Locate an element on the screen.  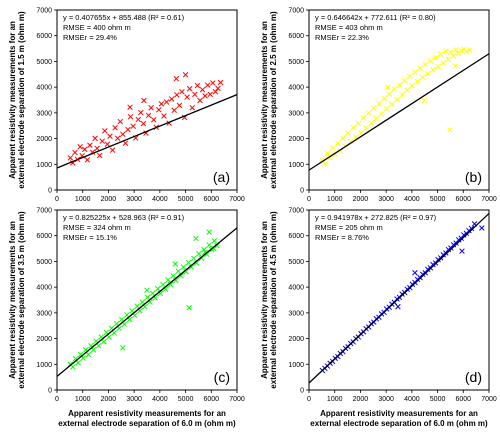
panel-tag: (d) is located at coordinates (473, 377).